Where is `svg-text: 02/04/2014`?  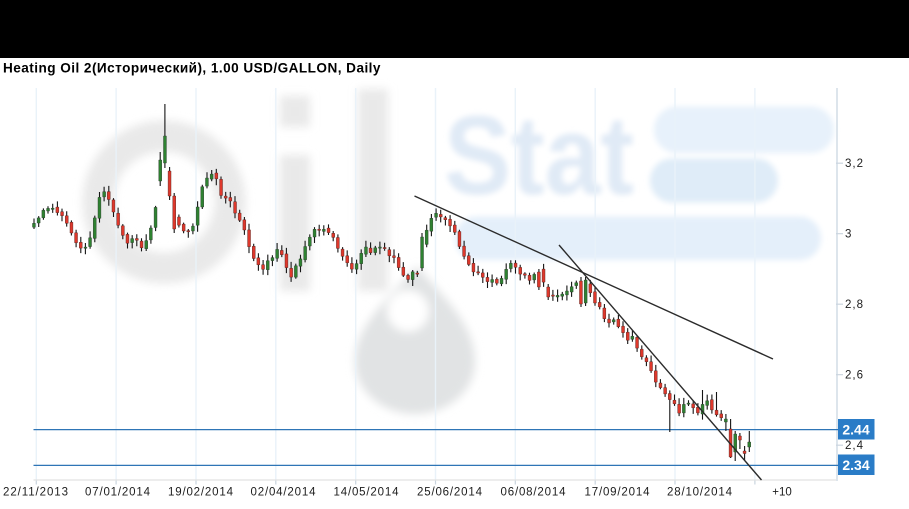
svg-text: 02/04/2014 is located at coordinates (284, 493).